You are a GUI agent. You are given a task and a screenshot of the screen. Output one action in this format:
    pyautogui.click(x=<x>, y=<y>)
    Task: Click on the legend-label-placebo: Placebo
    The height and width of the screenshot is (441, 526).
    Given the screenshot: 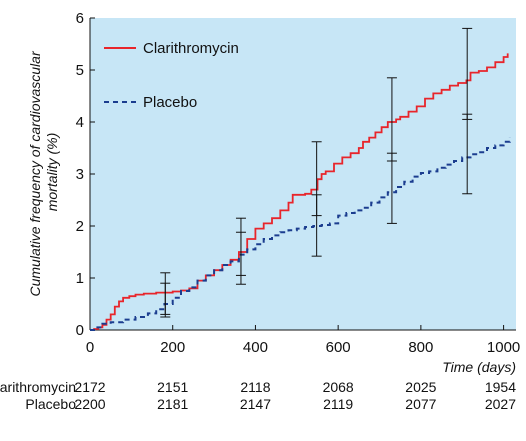 What is the action you would take?
    pyautogui.click(x=170, y=102)
    